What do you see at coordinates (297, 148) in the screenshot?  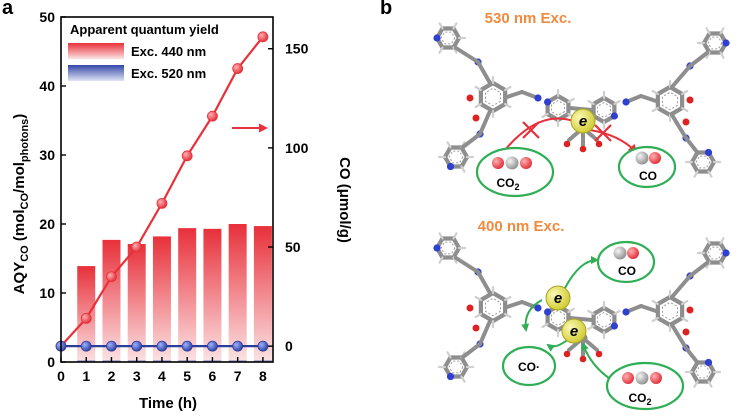 I see `right-tick-label-2: 100` at bounding box center [297, 148].